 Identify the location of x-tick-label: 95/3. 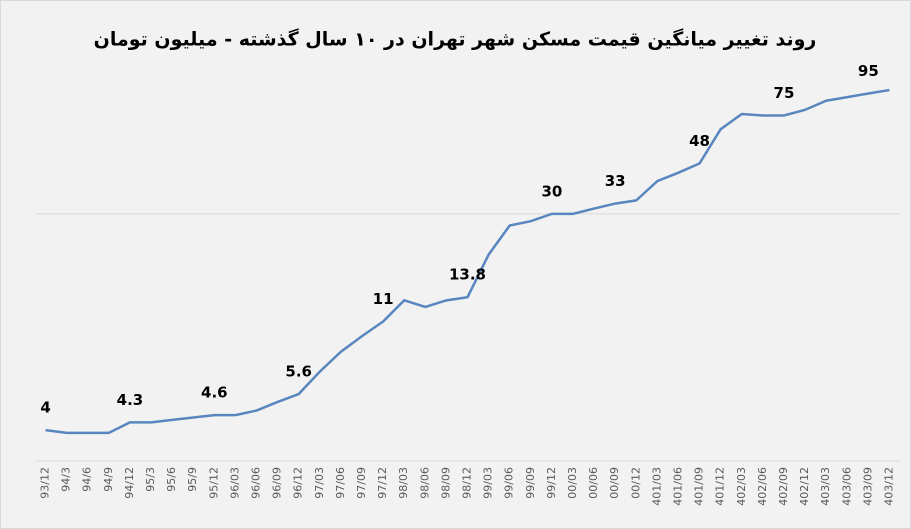
(150, 479).